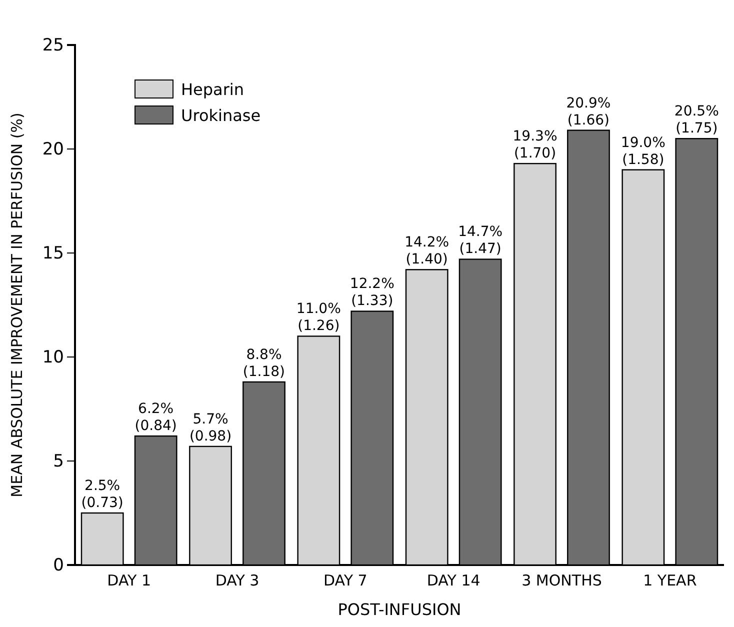 This screenshot has height=627, width=734. Describe the element at coordinates (53, 357) in the screenshot. I see `y-tick-label: 10` at that location.